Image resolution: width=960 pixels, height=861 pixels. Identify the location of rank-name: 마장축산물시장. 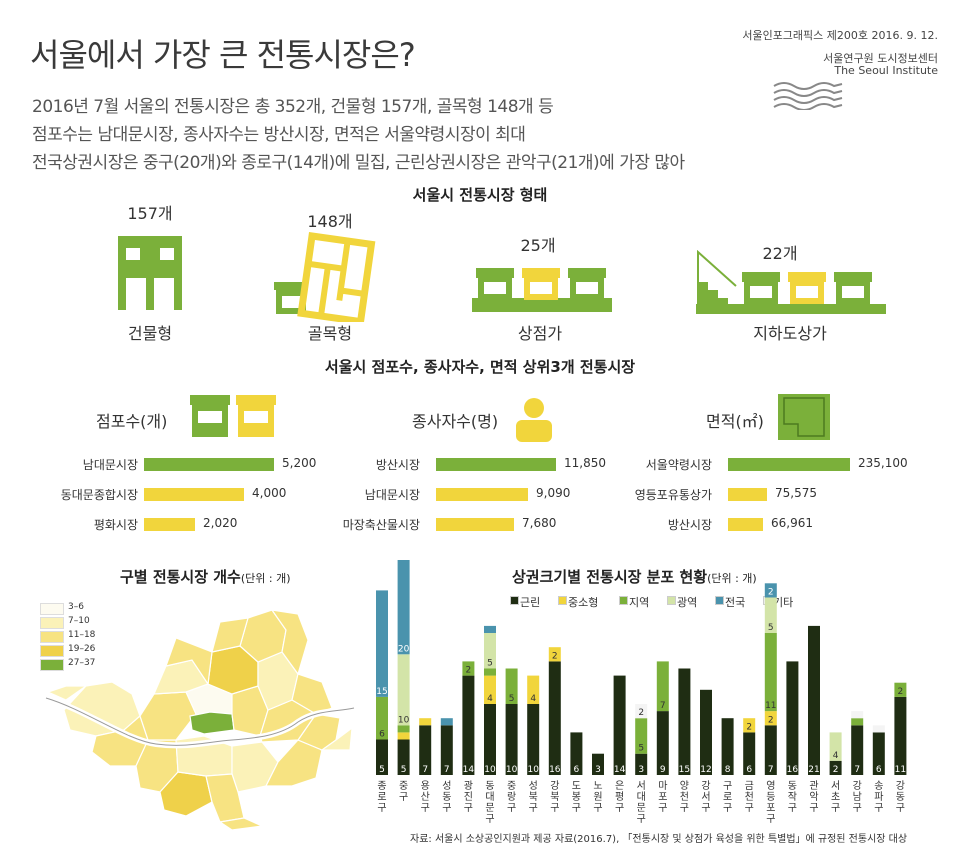
(381, 525).